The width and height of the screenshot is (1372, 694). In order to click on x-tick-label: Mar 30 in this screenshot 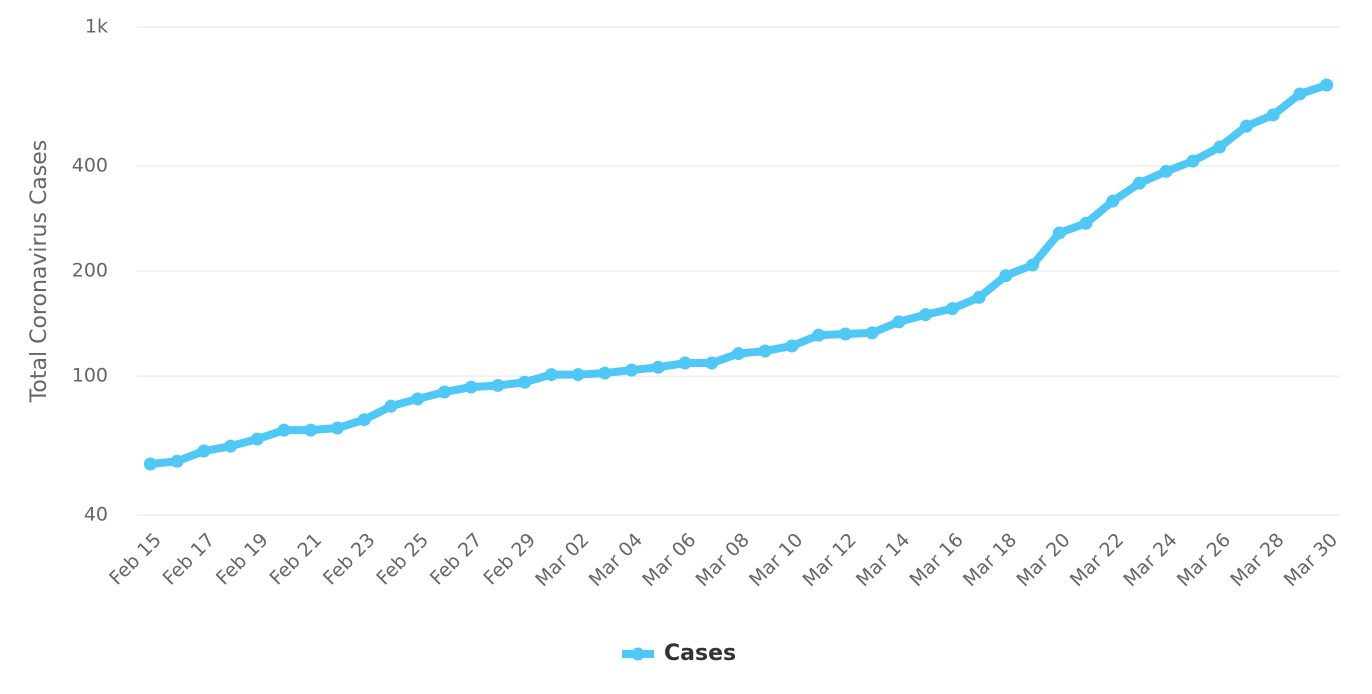, I will do `click(1311, 560)`.